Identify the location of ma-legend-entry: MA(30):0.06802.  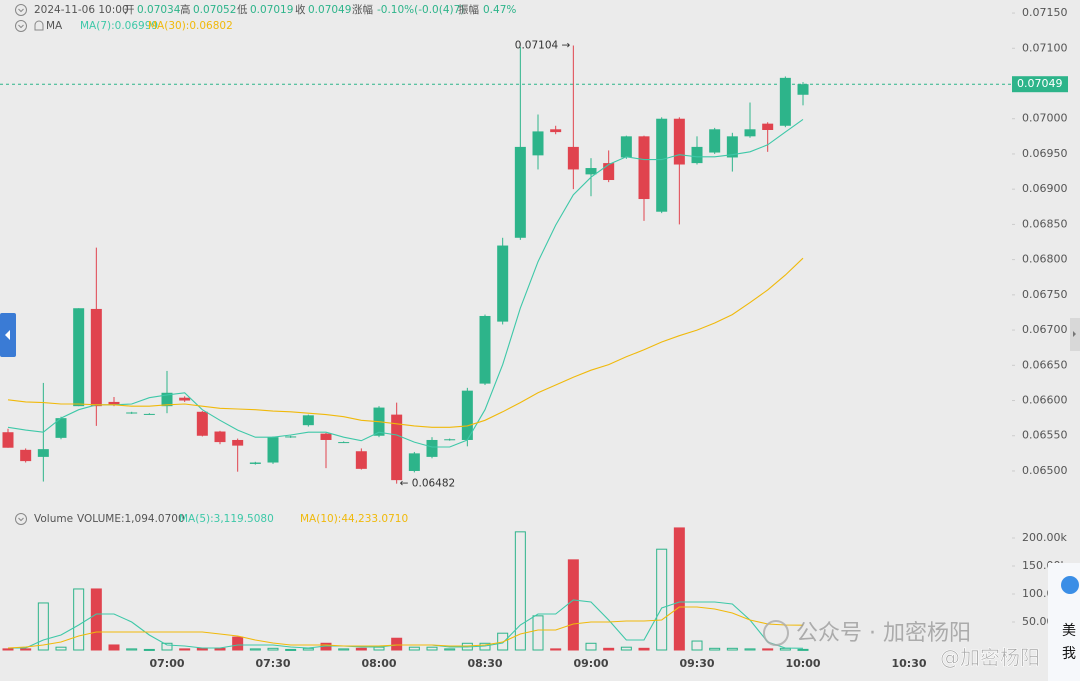
(190, 26).